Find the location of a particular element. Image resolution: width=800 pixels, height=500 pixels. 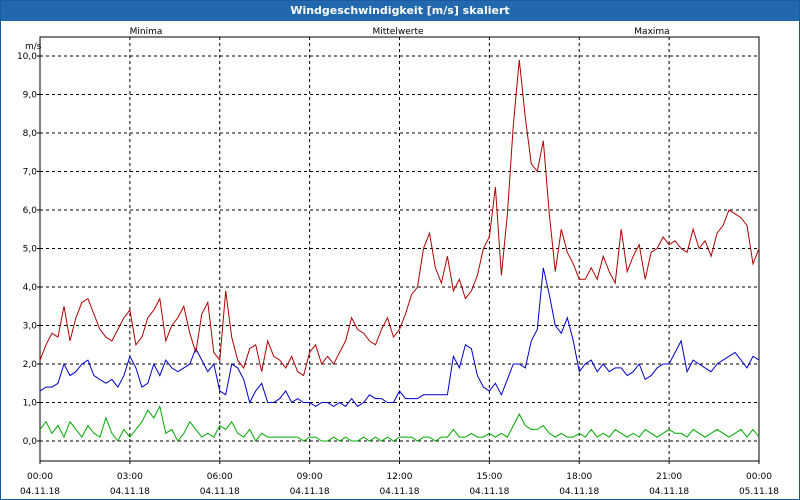

x-tick-time-label: 12:00 is located at coordinates (400, 477).